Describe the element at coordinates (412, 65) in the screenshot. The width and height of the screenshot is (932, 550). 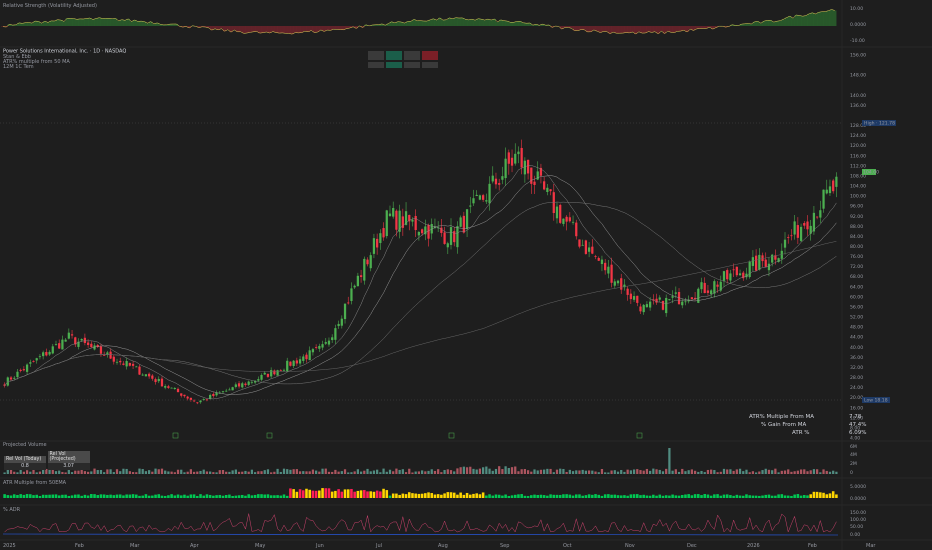
I see `summary-box` at that location.